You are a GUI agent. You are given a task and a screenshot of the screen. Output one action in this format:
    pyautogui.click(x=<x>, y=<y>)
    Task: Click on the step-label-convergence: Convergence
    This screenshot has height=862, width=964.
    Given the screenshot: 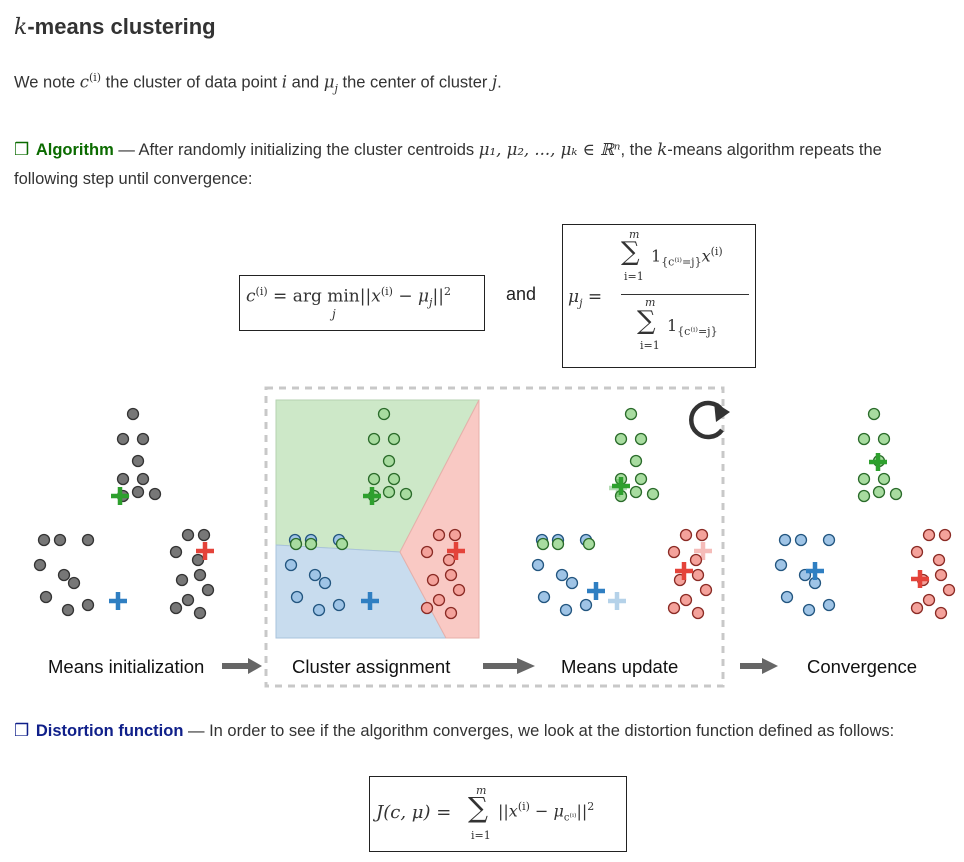 What is the action you would take?
    pyautogui.click(x=862, y=666)
    